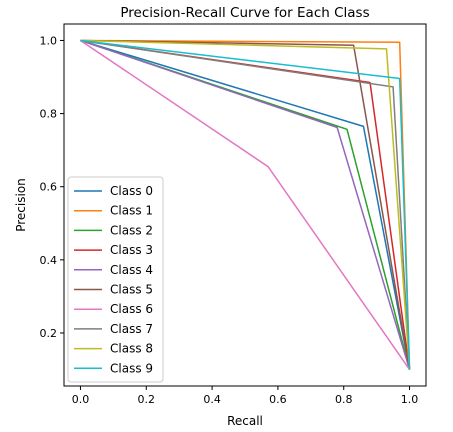 The image size is (453, 432). Describe the element at coordinates (131, 329) in the screenshot. I see `legend-label-class-7: Class 7` at that location.